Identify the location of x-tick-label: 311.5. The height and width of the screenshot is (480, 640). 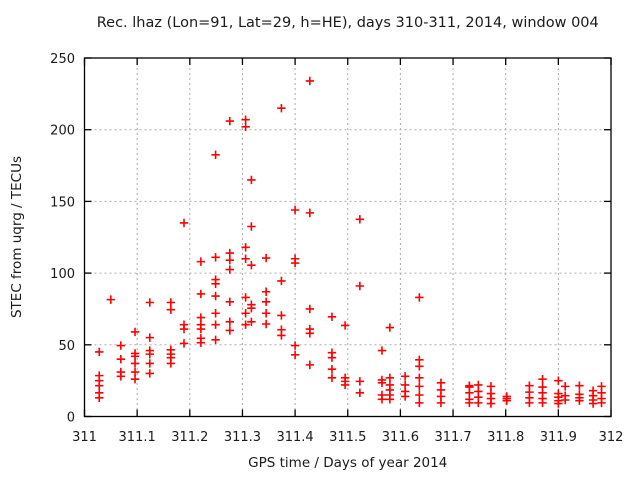
(347, 437).